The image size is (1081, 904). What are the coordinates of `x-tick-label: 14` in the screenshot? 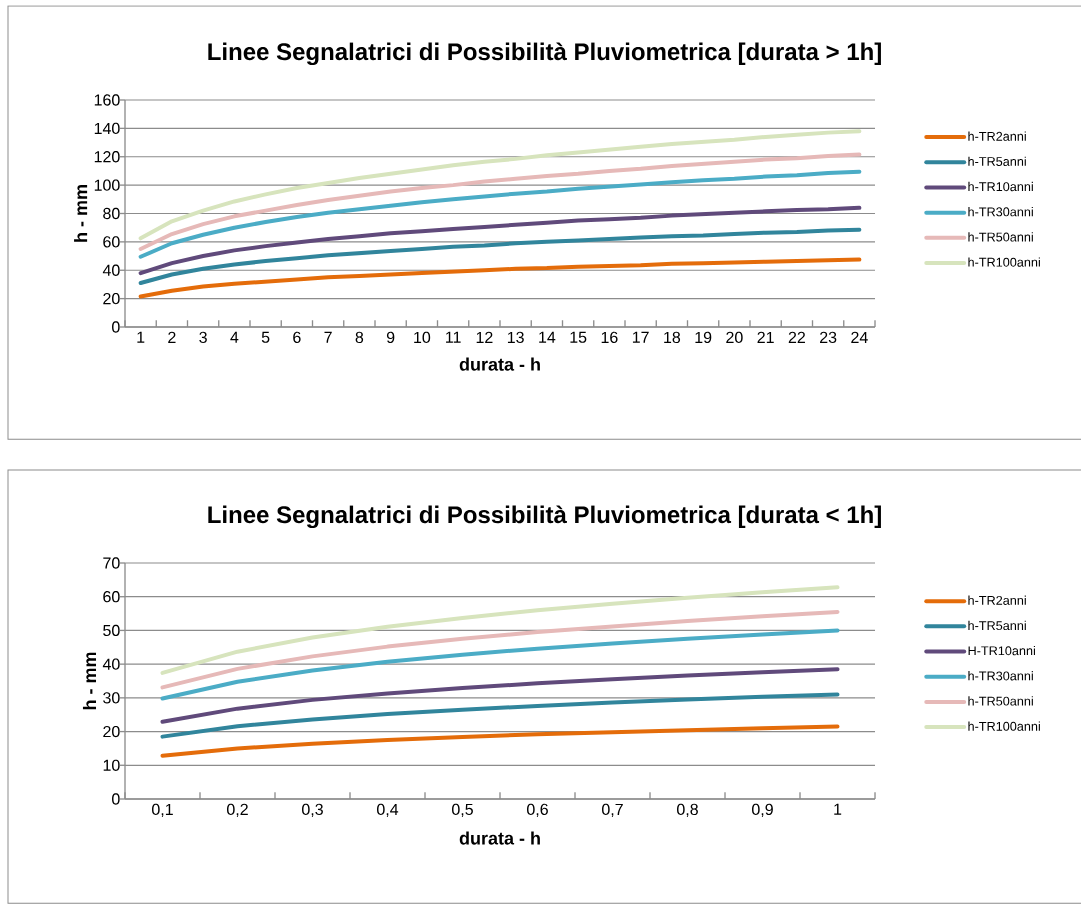 It's located at (547, 337).